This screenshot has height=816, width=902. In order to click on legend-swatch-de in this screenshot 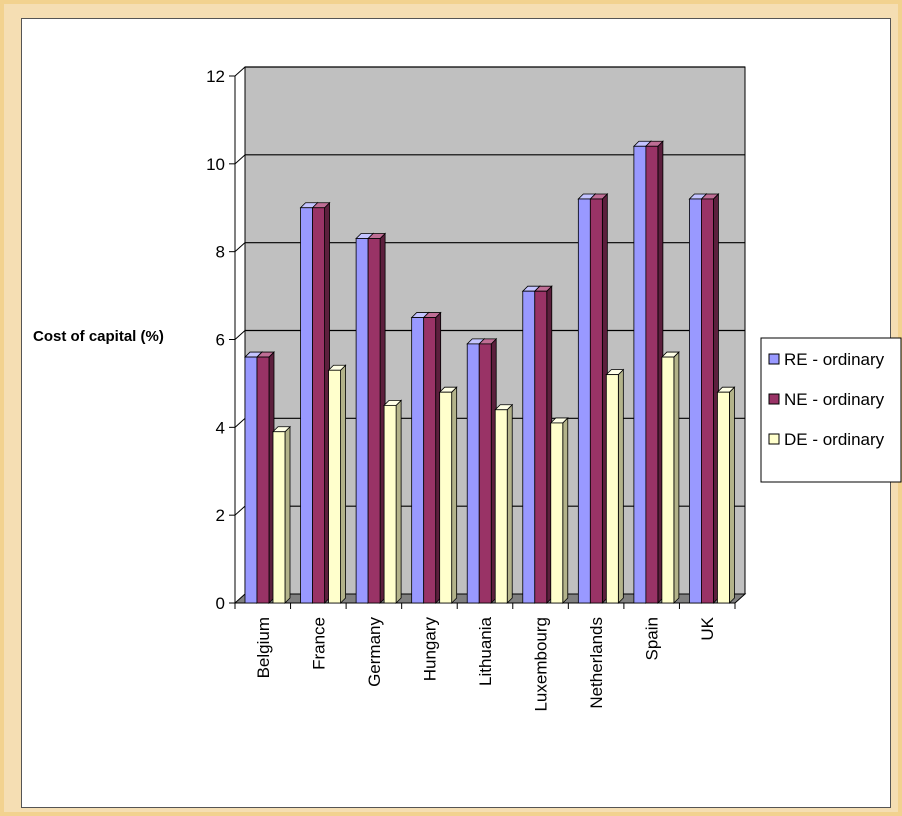, I will do `click(774, 439)`.